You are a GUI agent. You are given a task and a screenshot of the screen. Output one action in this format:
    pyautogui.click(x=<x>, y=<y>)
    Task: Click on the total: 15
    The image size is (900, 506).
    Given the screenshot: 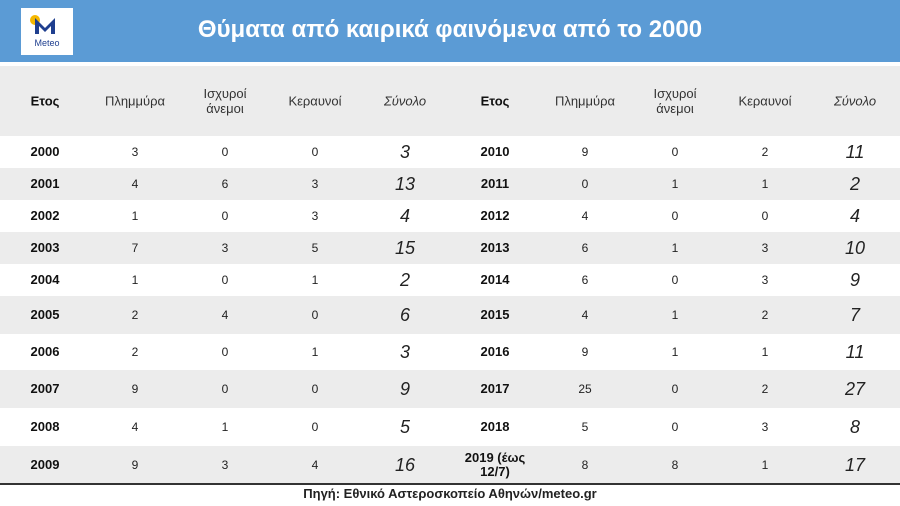 What is the action you would take?
    pyautogui.click(x=405, y=248)
    